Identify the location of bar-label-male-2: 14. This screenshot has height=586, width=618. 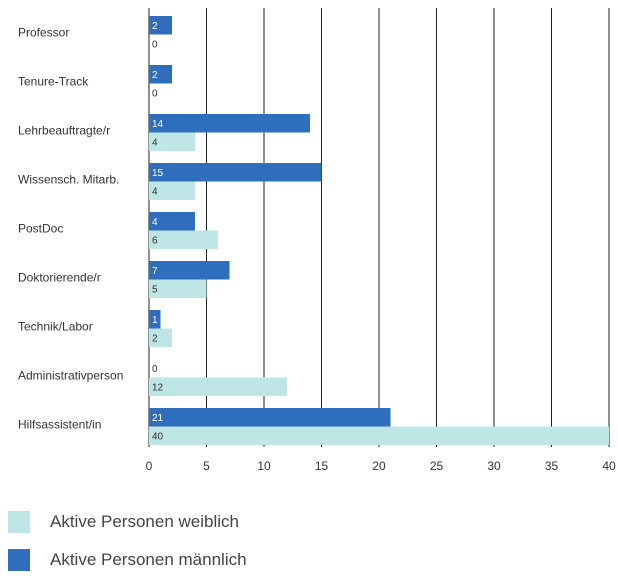
(158, 124).